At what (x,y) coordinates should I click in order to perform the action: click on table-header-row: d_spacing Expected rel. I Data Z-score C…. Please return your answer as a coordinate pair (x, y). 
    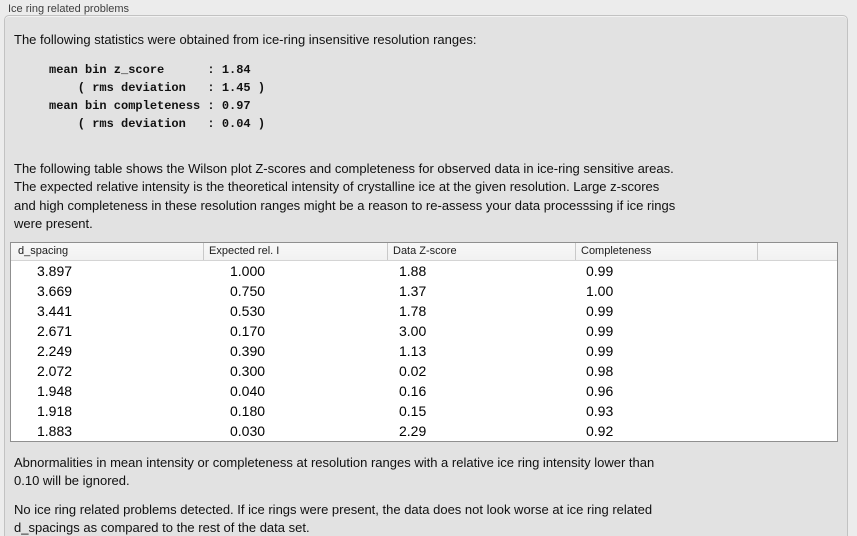
    Looking at the image, I should click on (424, 251).